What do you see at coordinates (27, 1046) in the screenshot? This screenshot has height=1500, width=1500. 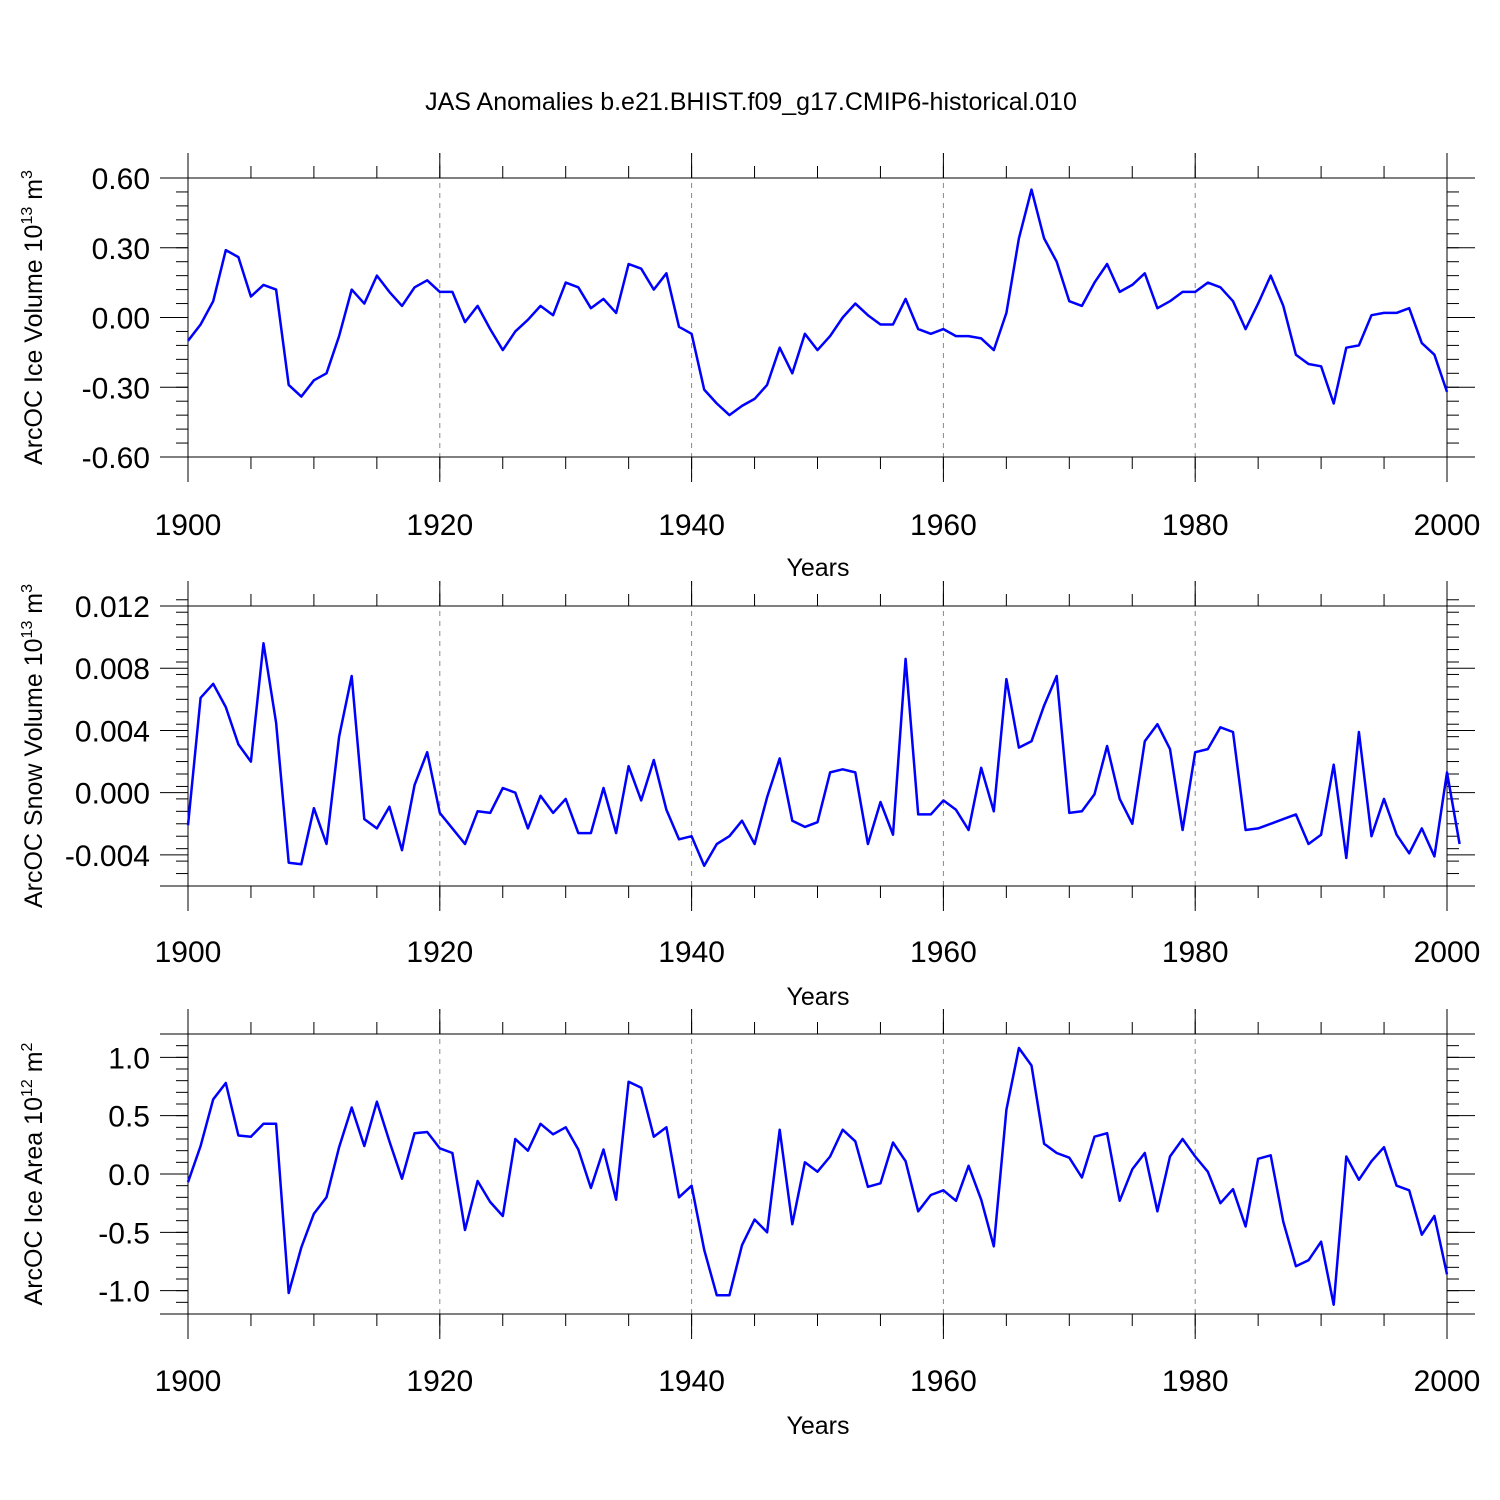 I see `y-axis-label-unit-exponent: 2` at bounding box center [27, 1046].